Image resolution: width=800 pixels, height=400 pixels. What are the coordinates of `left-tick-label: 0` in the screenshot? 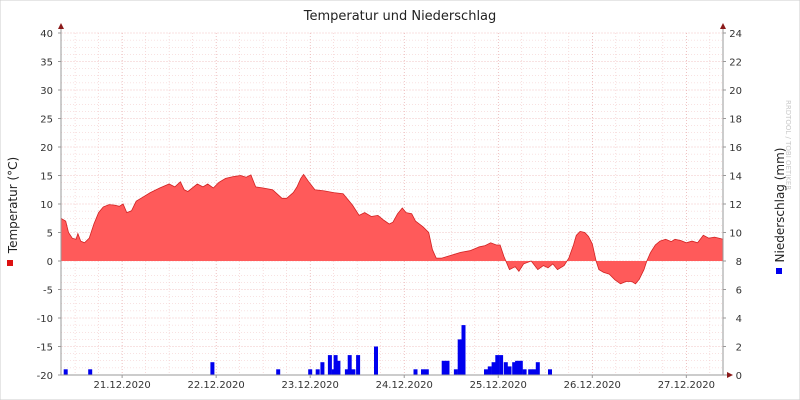 It's located at (50, 262).